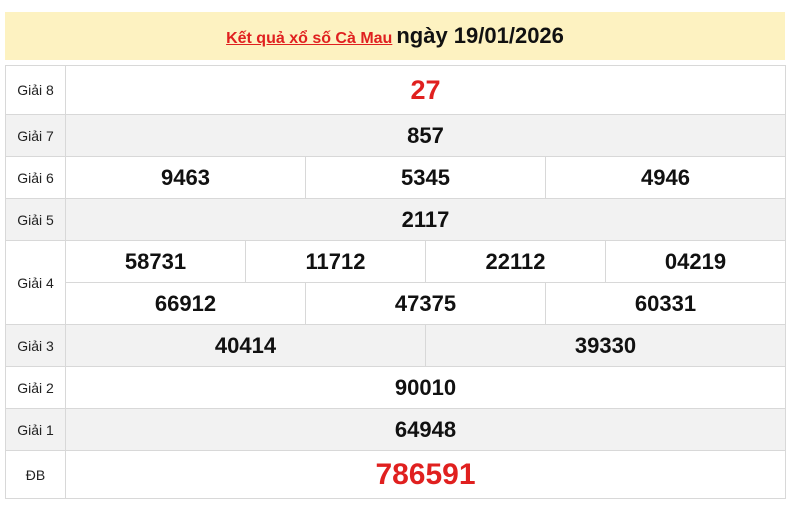 The image size is (788, 507). What do you see at coordinates (695, 261) in the screenshot?
I see `prize-number: 04219` at bounding box center [695, 261].